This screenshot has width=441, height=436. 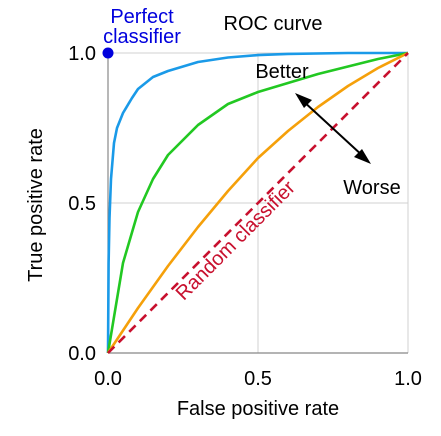 I want to click on y-tick-label-1: 0.5, so click(x=82, y=204).